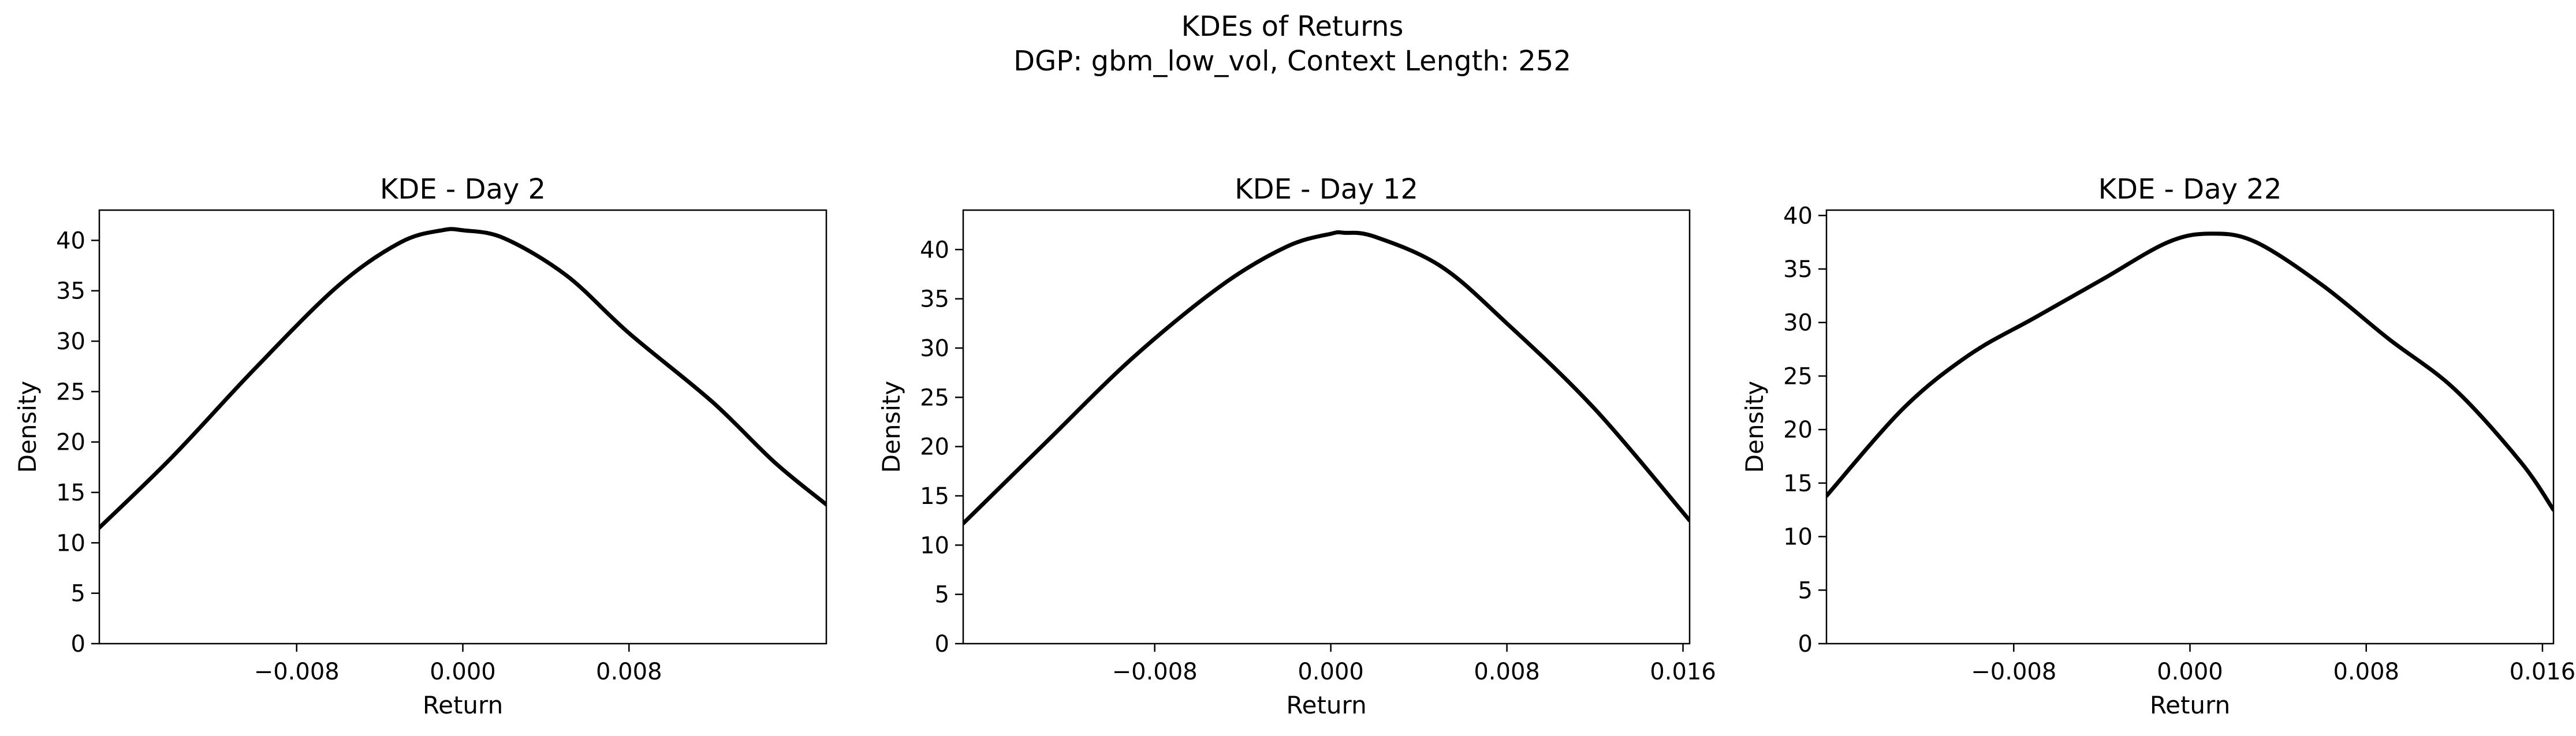 The width and height of the screenshot is (2576, 736). Describe the element at coordinates (1292, 26) in the screenshot. I see `figure-suptitle-line1: KDEs of Returns` at that location.